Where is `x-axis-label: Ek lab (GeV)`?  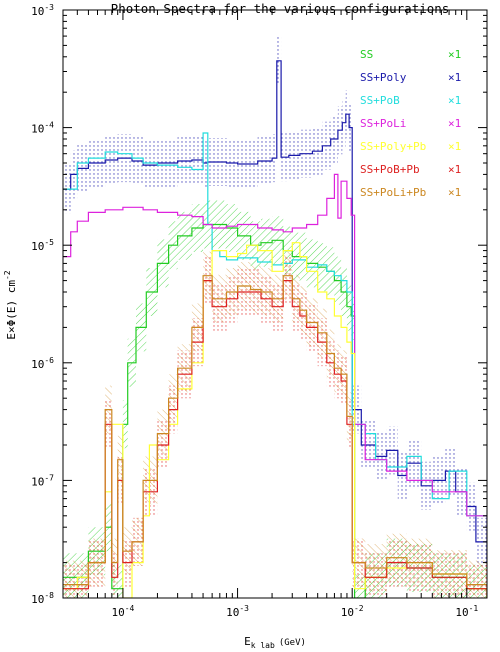
x-axis-label: Ek lab (GeV) is located at coordinates (275, 642).